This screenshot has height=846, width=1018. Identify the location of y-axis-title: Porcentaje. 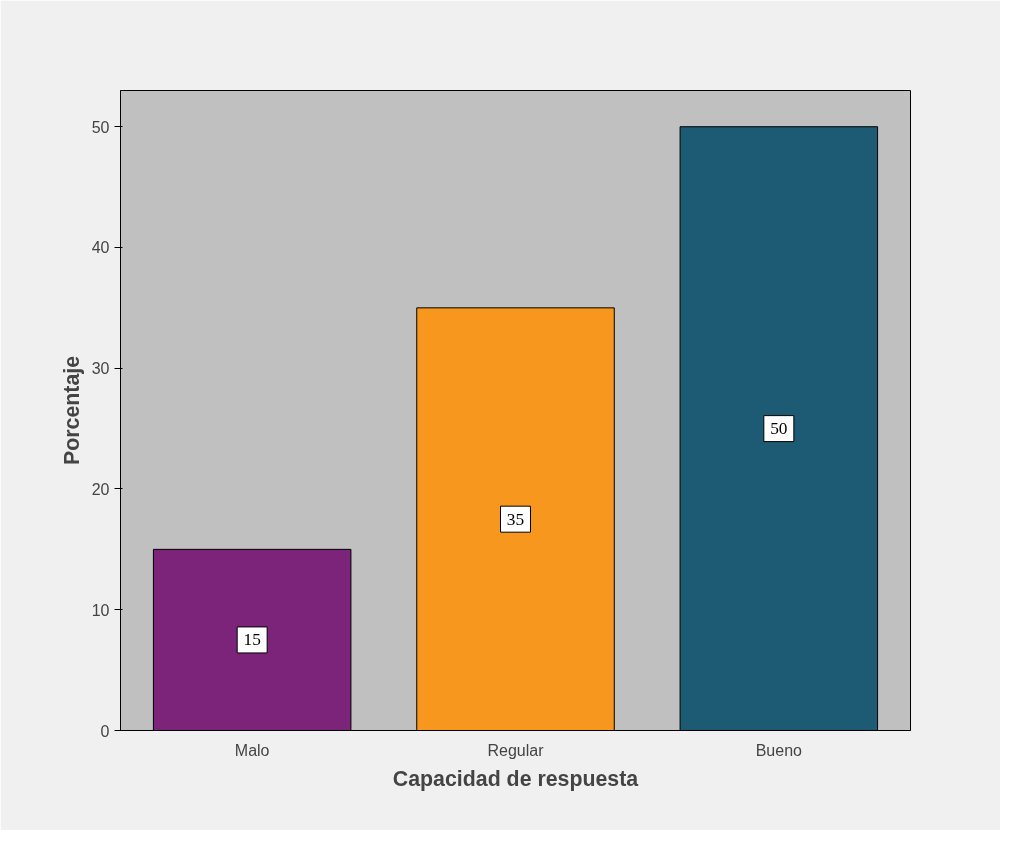
(71, 410).